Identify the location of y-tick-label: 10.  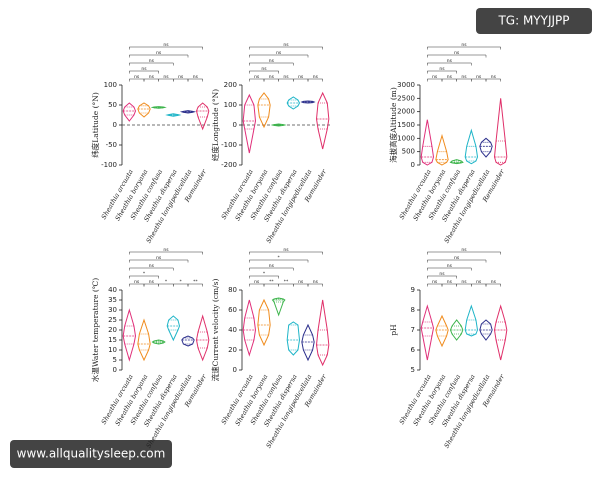
(112, 350).